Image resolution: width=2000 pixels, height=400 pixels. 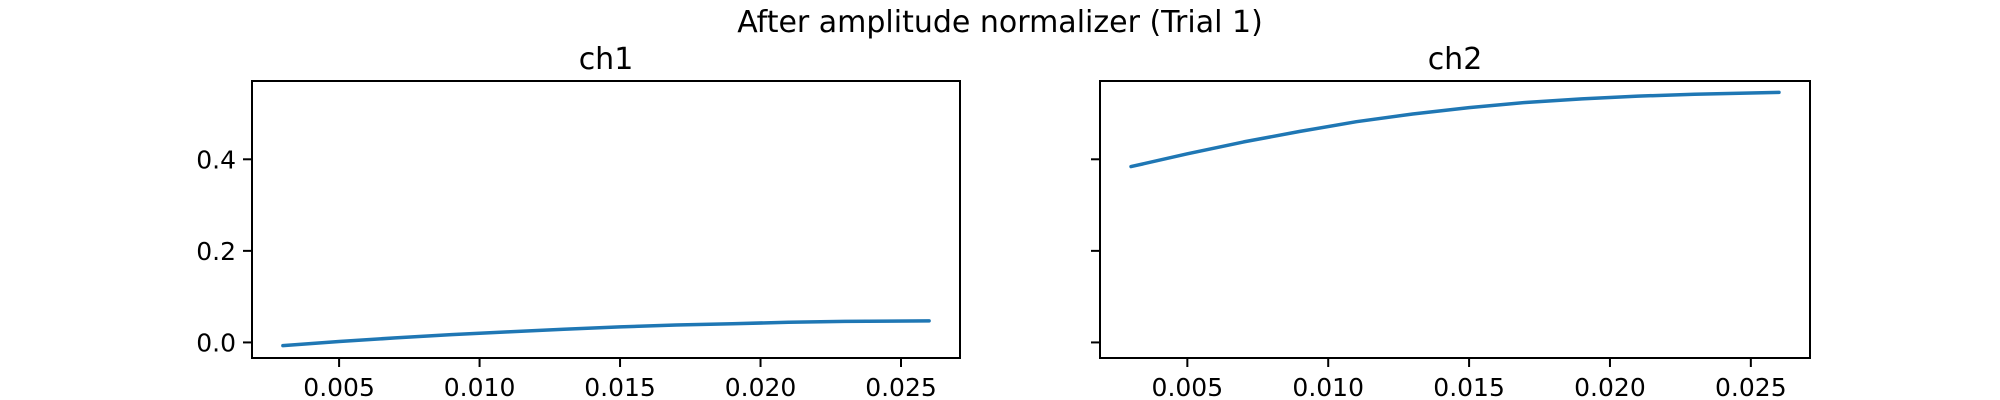 I want to click on panel-title: ch1, so click(x=606, y=59).